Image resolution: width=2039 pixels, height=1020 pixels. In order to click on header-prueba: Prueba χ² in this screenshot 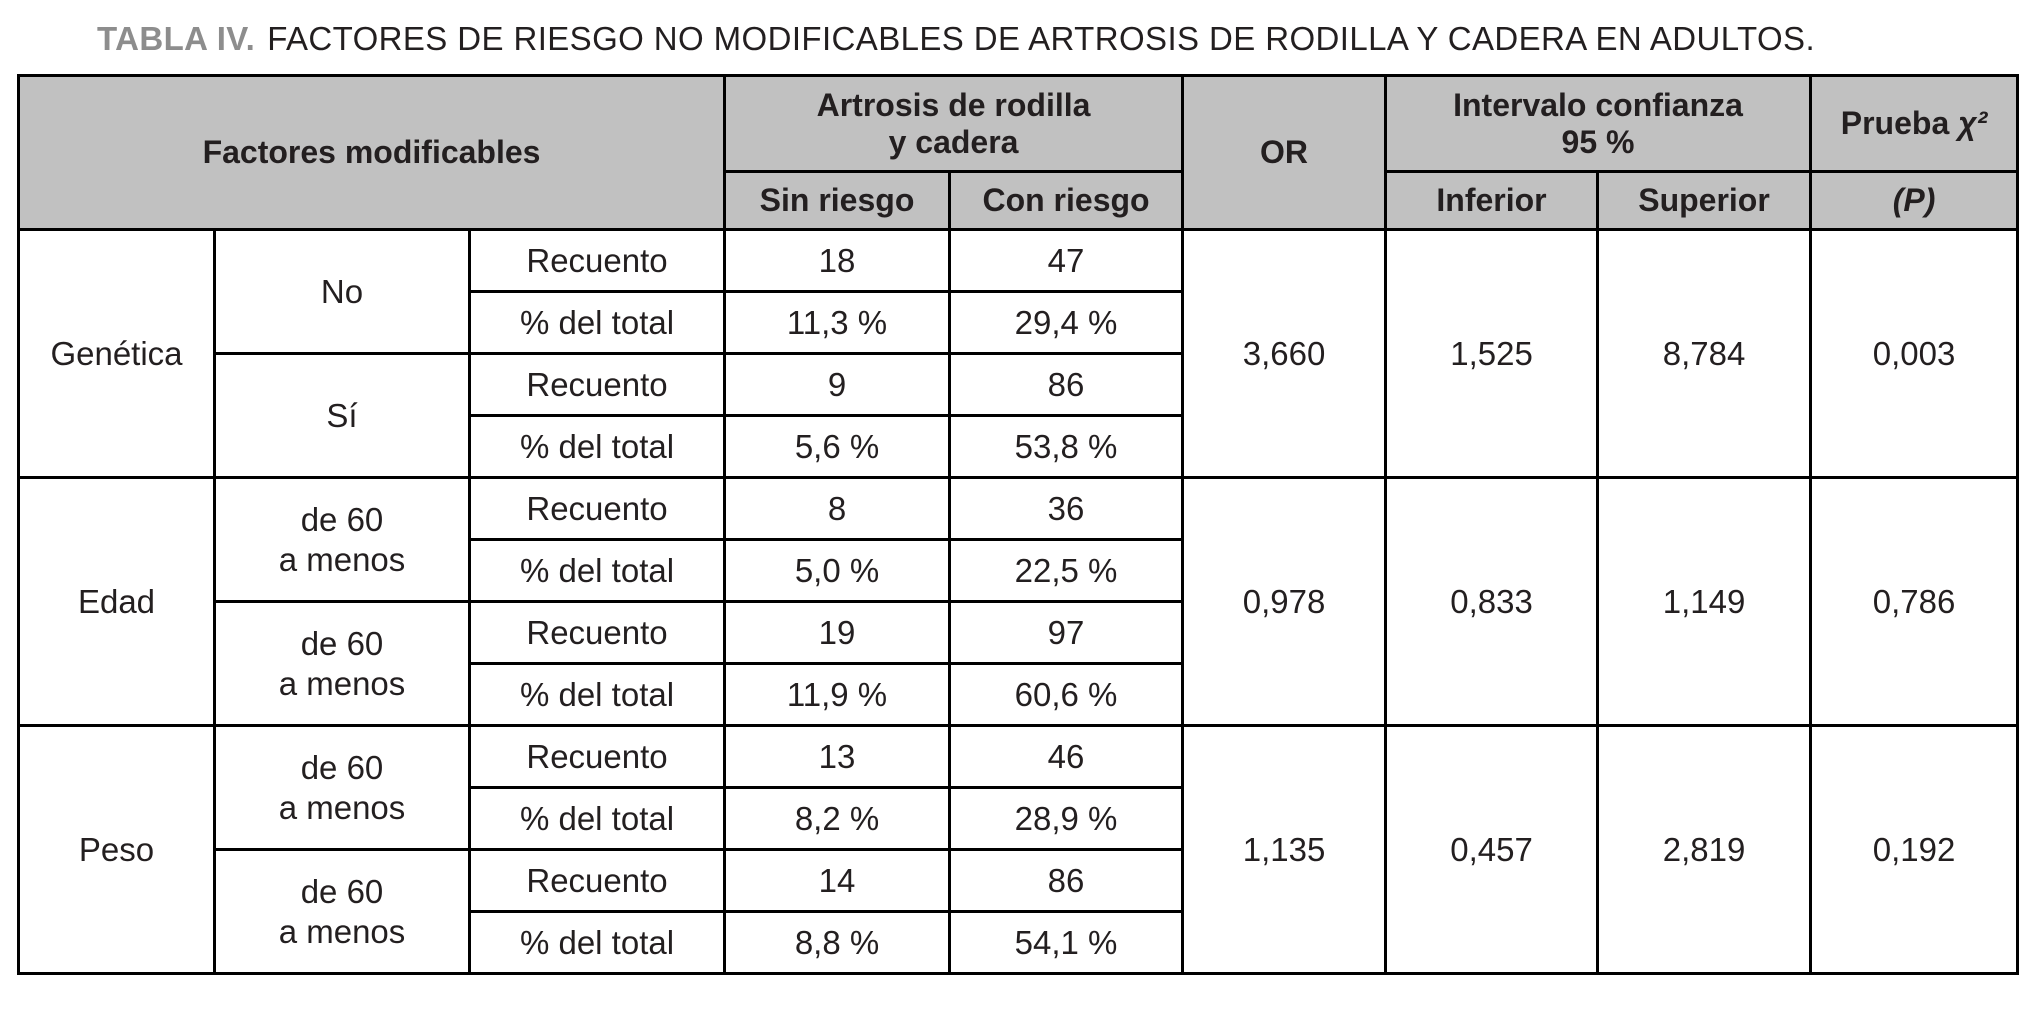, I will do `click(1914, 123)`.